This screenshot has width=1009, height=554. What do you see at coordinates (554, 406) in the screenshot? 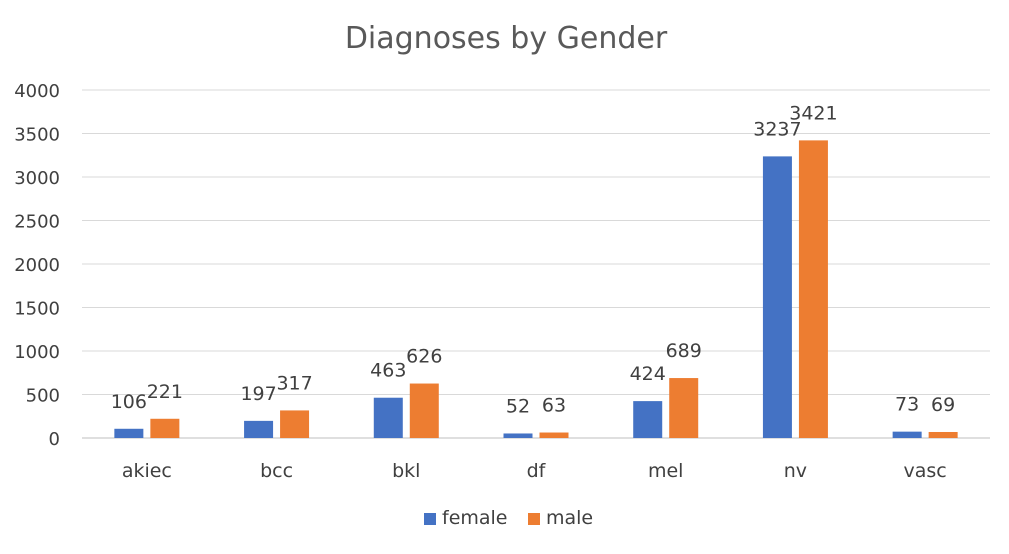
I see `data-label-male-df: 63` at bounding box center [554, 406].